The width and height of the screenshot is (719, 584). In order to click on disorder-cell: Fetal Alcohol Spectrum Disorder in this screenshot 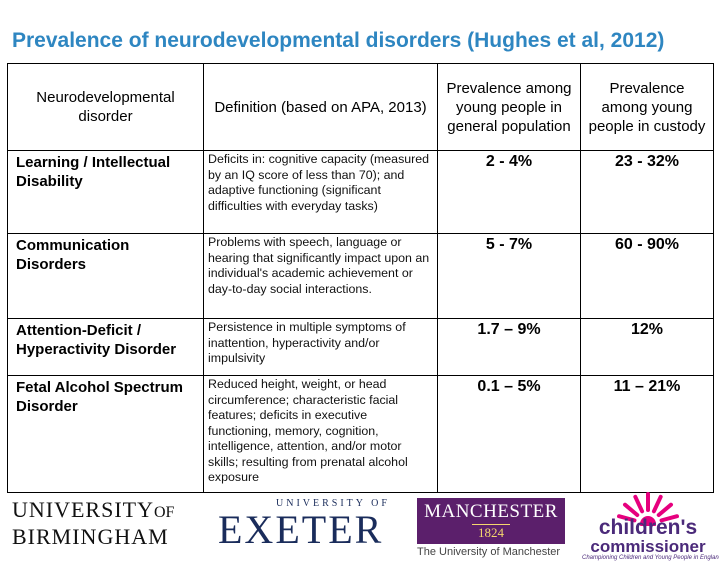, I will do `click(105, 434)`.